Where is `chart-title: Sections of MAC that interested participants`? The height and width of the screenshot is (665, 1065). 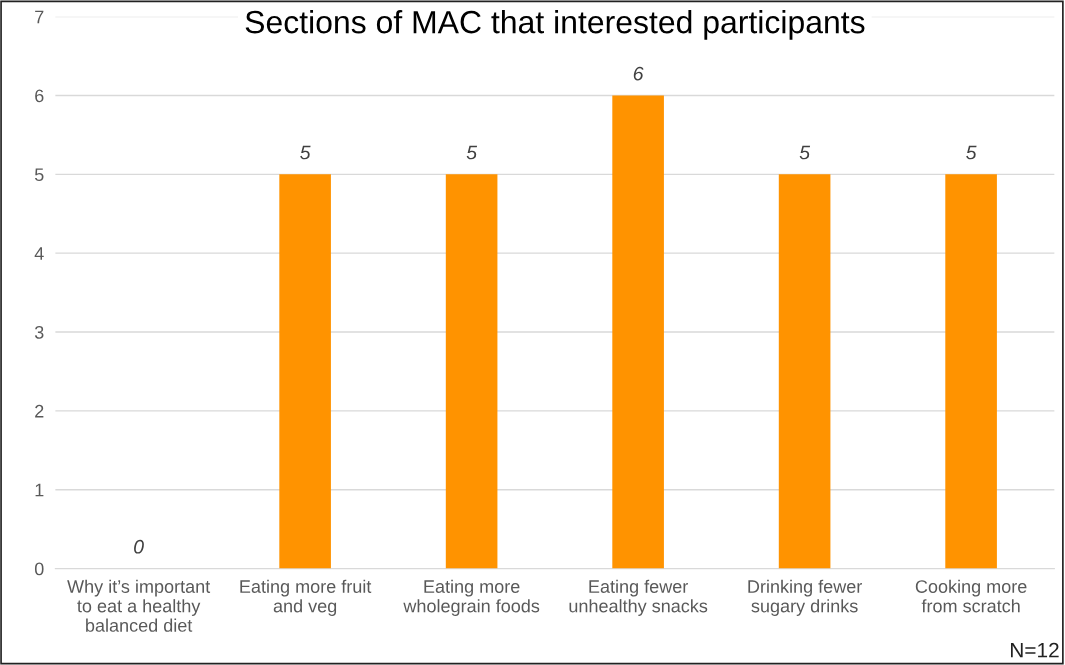
chart-title: Sections of MAC that interested participants is located at coordinates (555, 24).